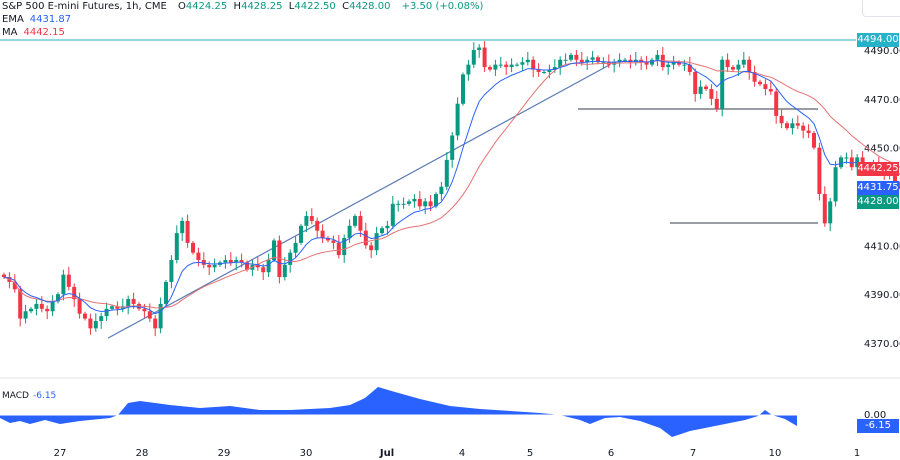  What do you see at coordinates (398, 412) in the screenshot?
I see `macd-area` at bounding box center [398, 412].